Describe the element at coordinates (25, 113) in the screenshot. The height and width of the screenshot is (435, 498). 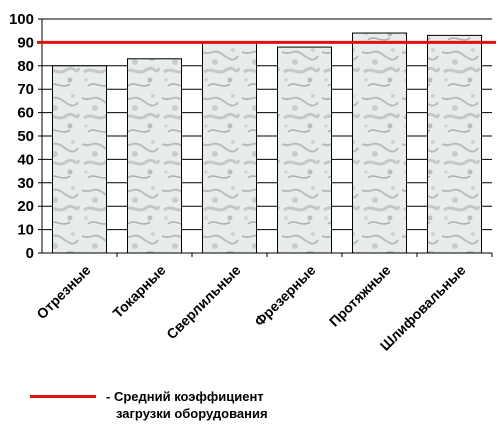
I see `y-tick-label: 60` at that location.